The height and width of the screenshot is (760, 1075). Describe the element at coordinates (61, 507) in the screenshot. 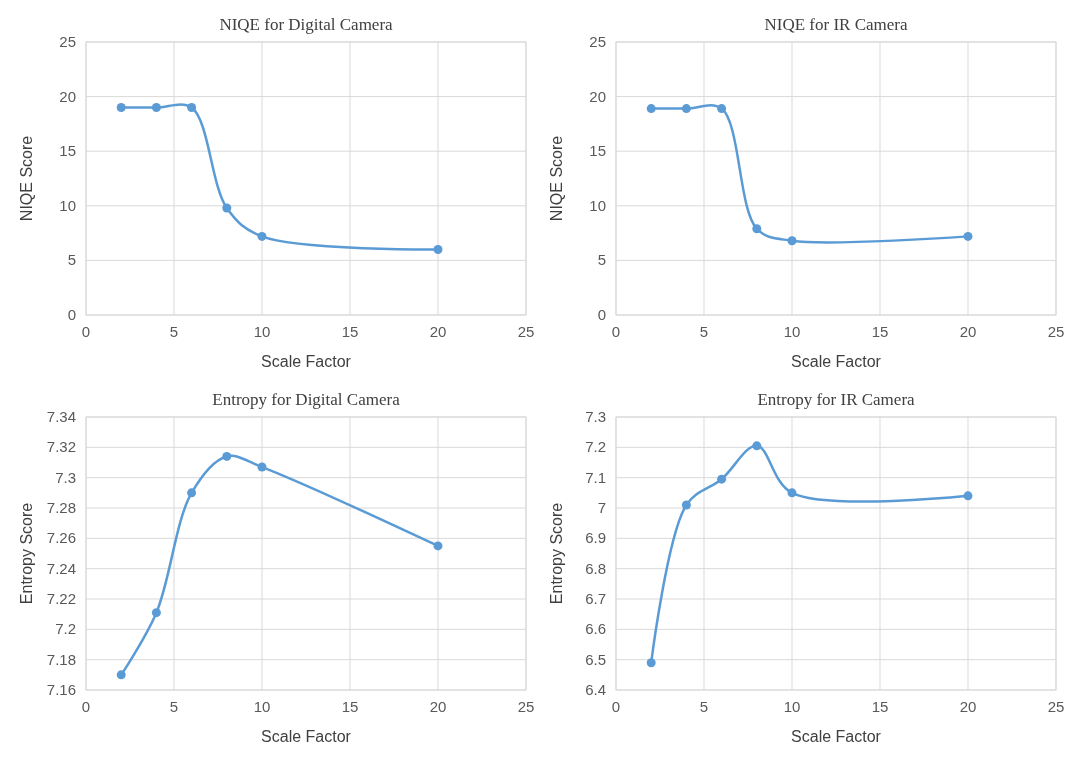

I see `y-tick-label: 7.28` at that location.